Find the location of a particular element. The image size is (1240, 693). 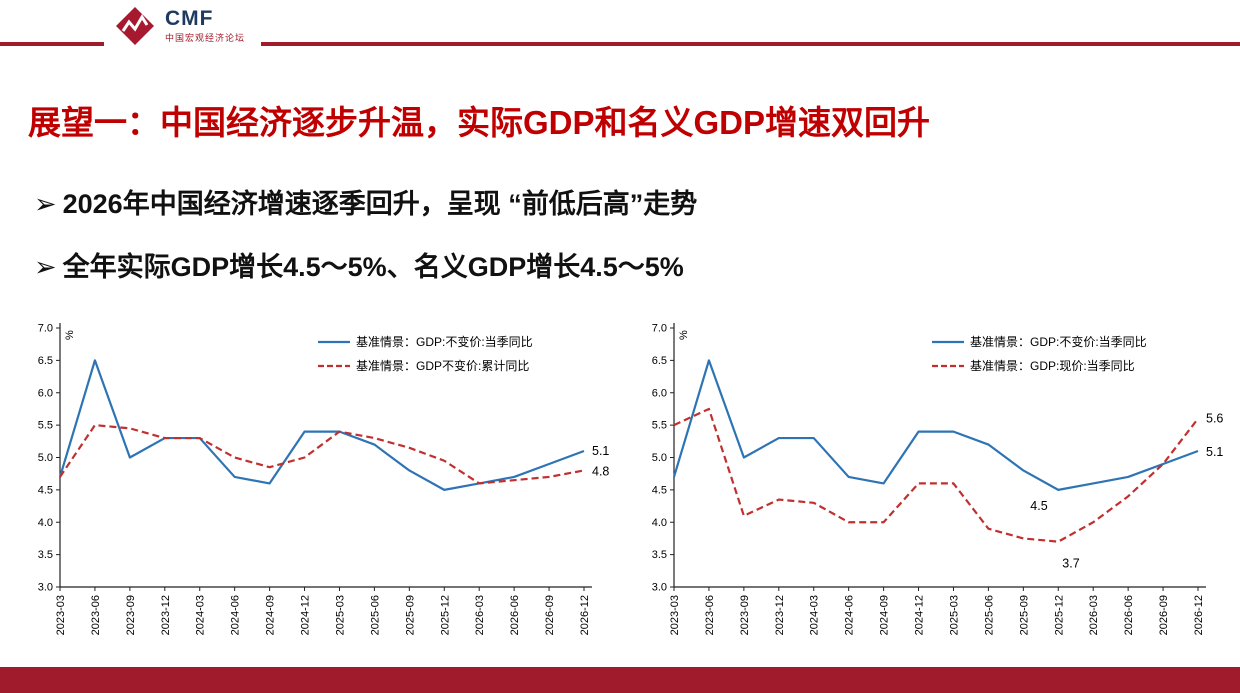

cmf-logo-icon is located at coordinates (135, 26).